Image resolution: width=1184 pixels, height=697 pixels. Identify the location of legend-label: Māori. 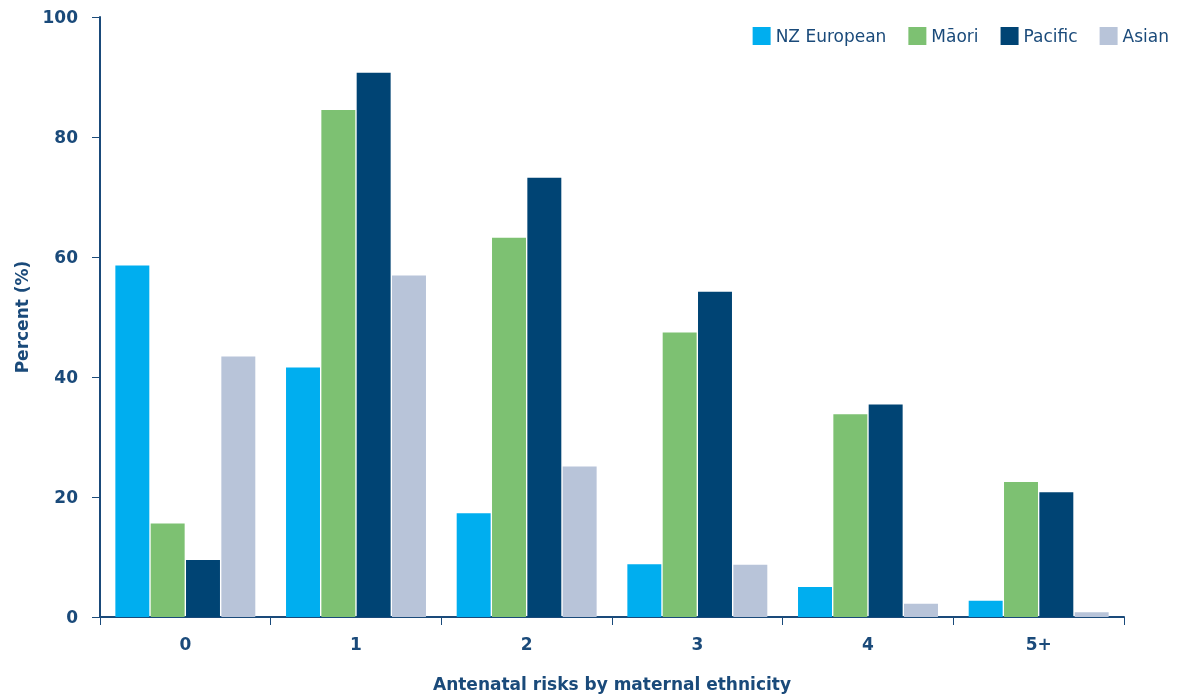
(955, 36).